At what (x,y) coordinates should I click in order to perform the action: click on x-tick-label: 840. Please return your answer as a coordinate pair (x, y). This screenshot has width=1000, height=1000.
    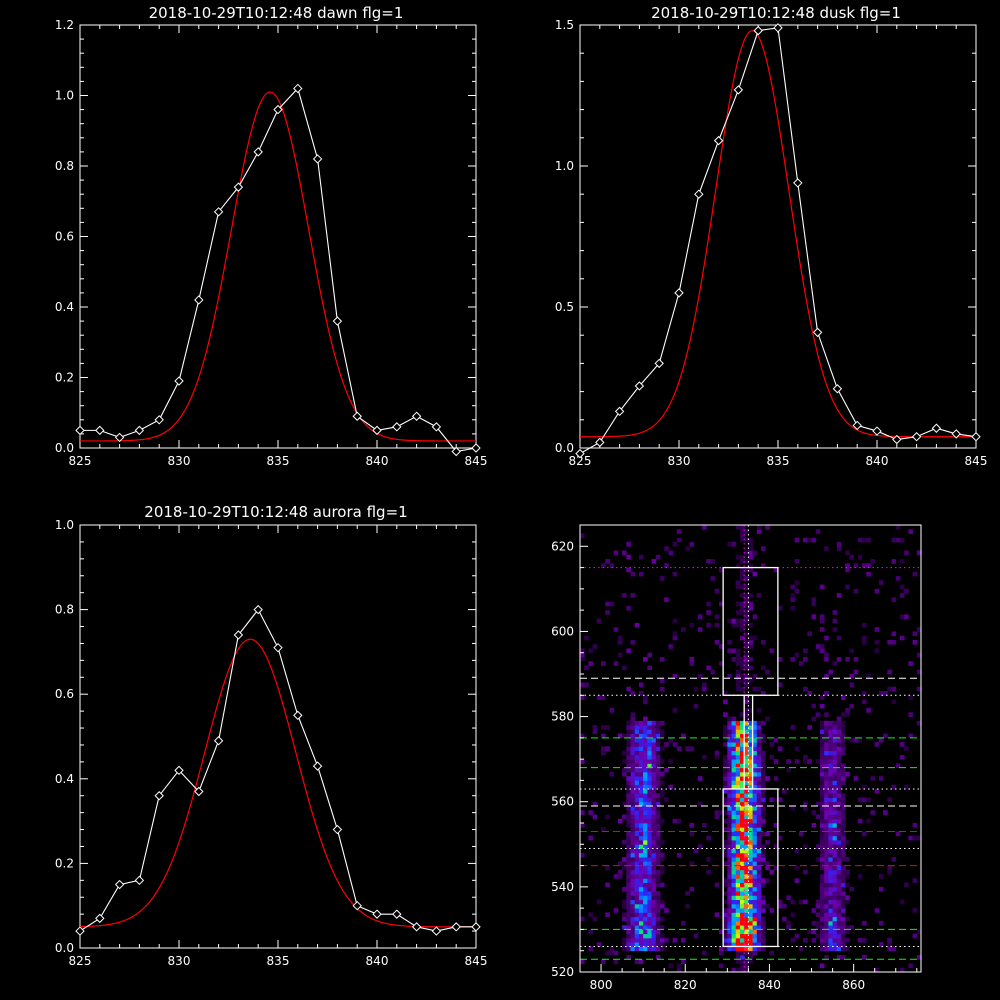
    Looking at the image, I should click on (769, 985).